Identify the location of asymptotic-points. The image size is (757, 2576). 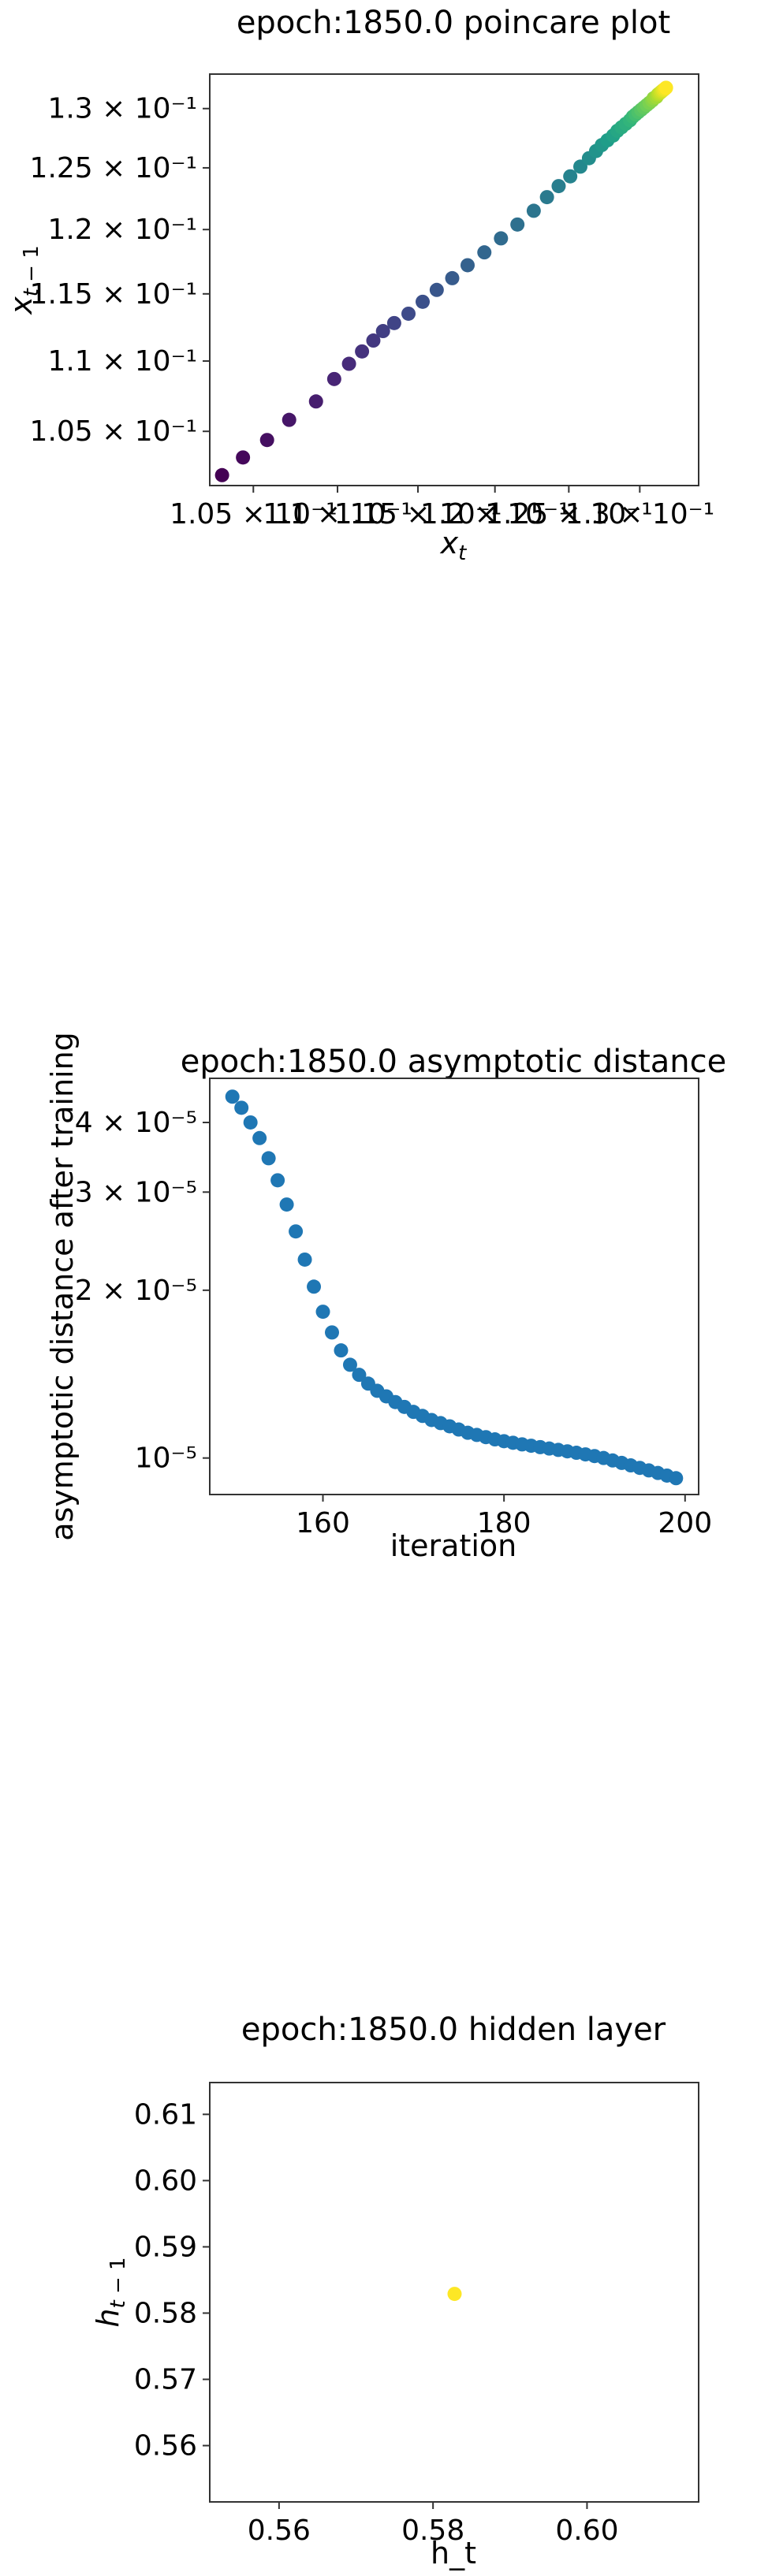
(454, 1287).